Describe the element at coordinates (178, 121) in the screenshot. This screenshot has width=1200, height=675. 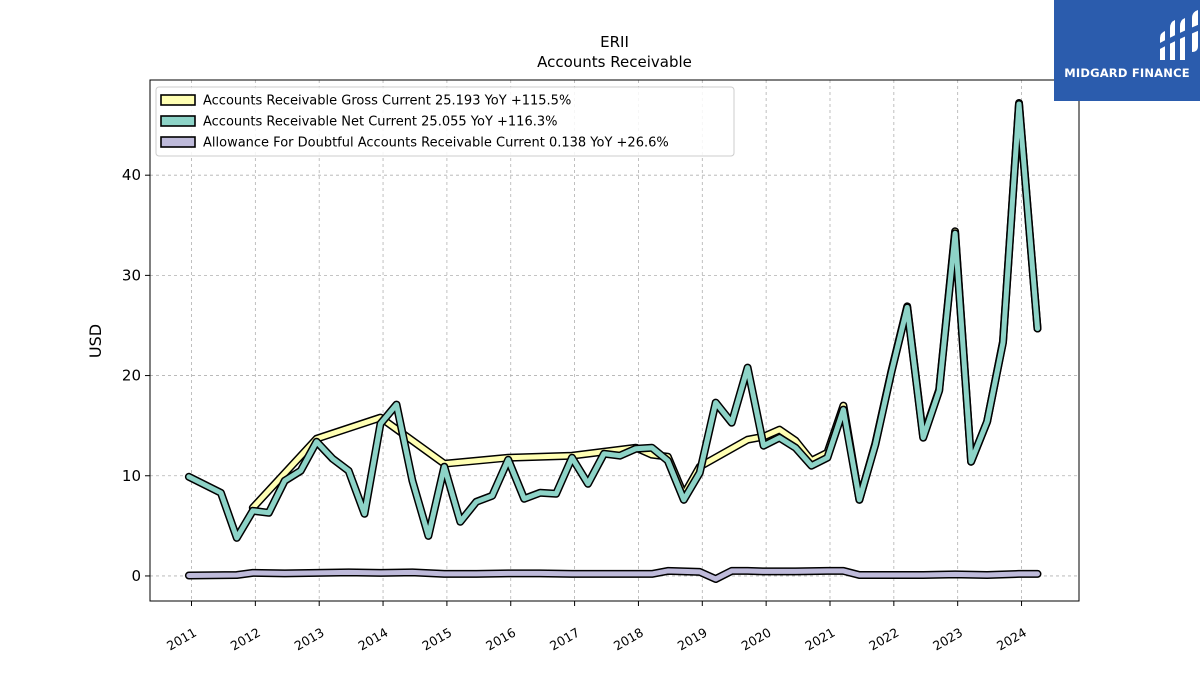
I see `legend-swatch-net` at that location.